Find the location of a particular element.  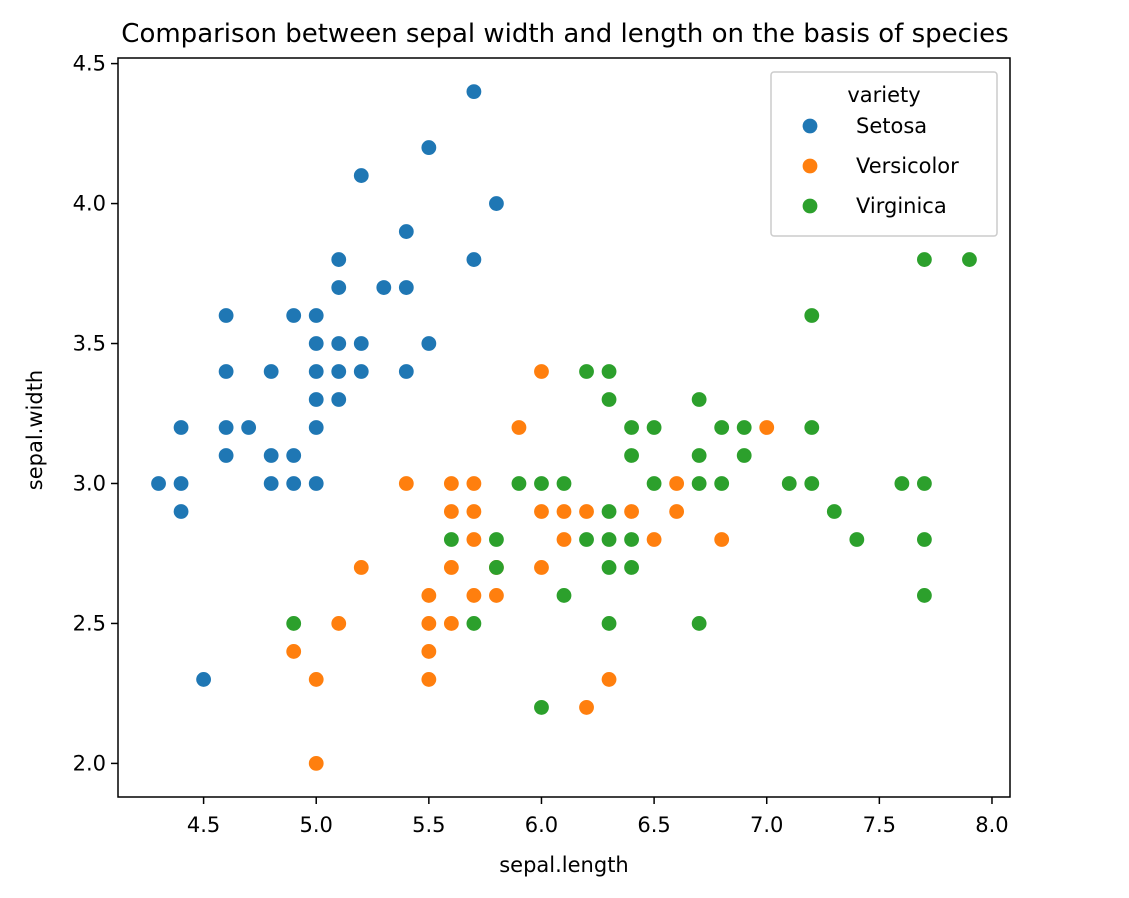

legend-marker-setosa is located at coordinates (810, 126).